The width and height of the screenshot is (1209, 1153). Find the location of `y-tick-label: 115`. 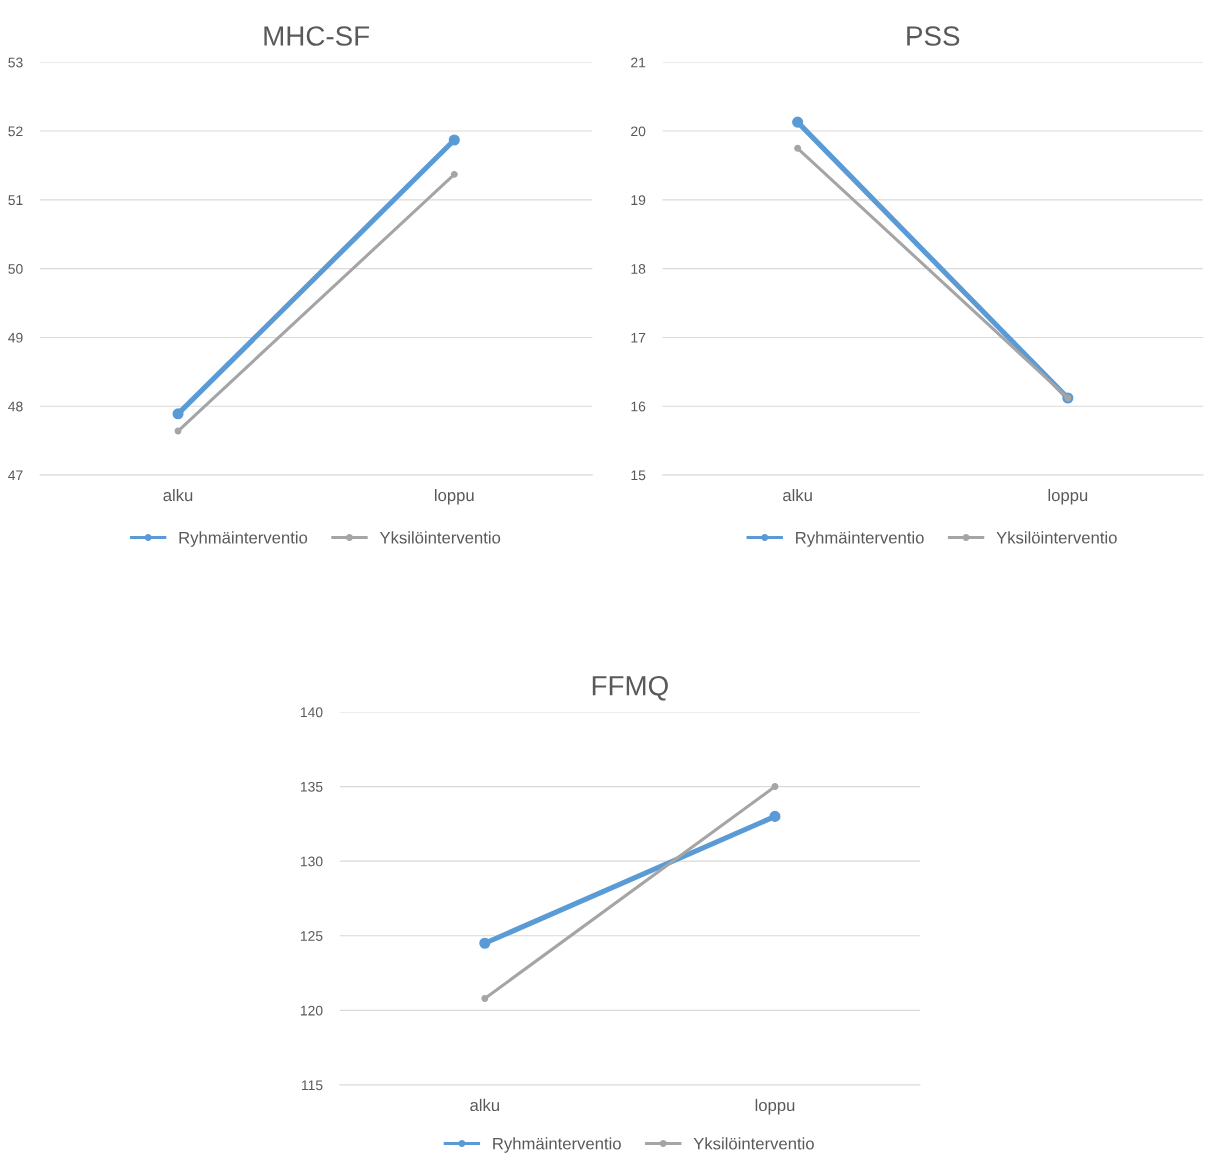

y-tick-label: 115 is located at coordinates (312, 1085).